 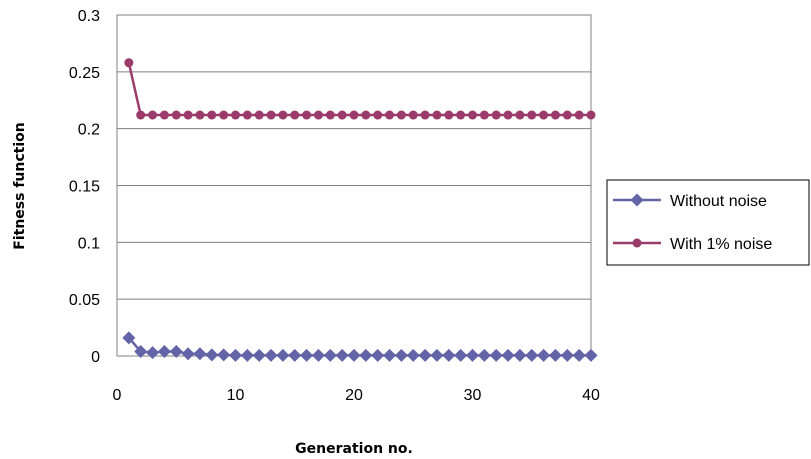 What do you see at coordinates (89, 243) in the screenshot?
I see `y-tick-label: 0.1` at bounding box center [89, 243].